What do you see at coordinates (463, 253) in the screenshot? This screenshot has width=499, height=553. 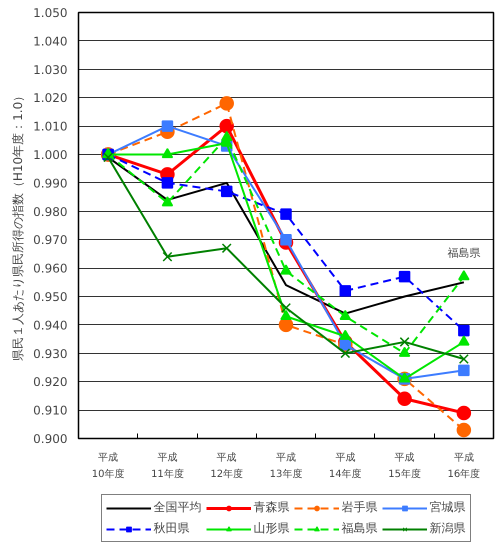 I see `annotation: 福島県` at bounding box center [463, 253].